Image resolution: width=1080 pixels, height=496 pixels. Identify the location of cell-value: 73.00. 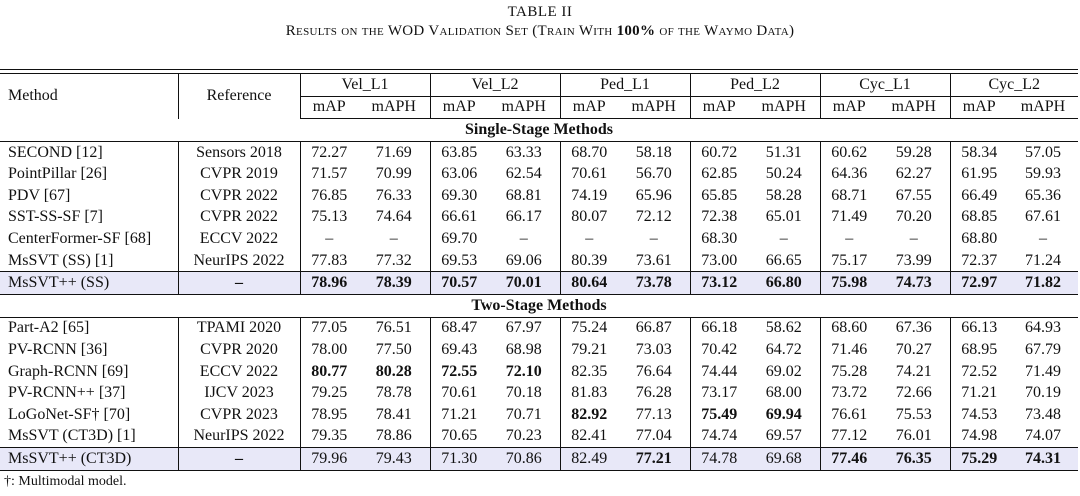
(719, 260).